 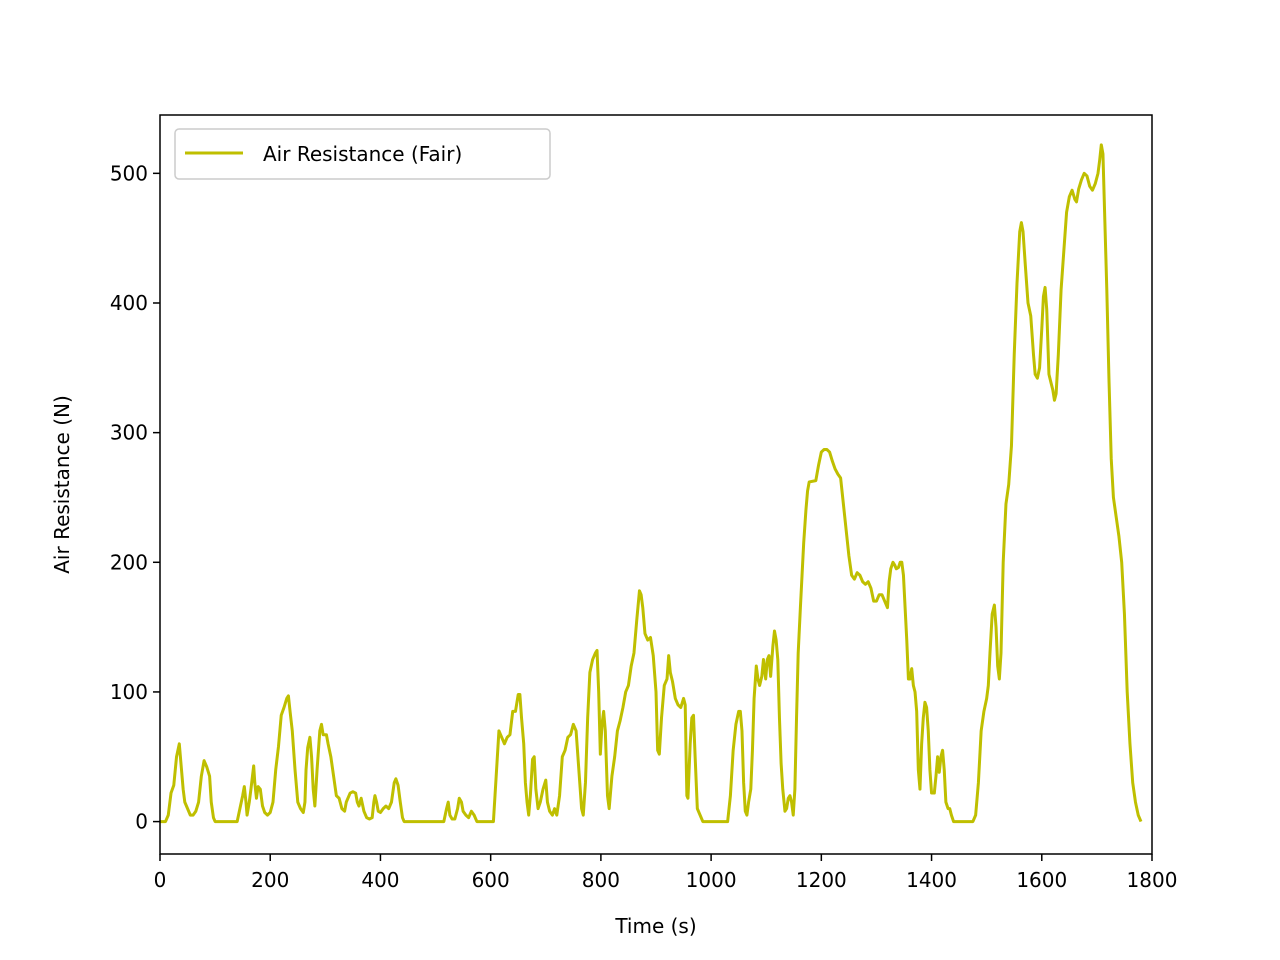 What do you see at coordinates (135, 497) in the screenshot?
I see `y-axis-ticks: 0 100 200 300 400 500` at bounding box center [135, 497].